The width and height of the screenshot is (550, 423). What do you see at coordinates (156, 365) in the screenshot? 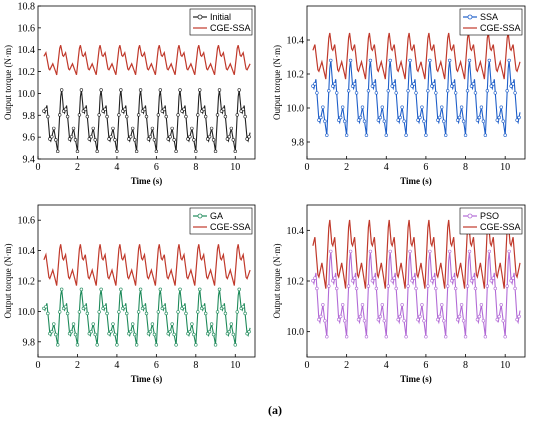
I see `x-tick-label: 6` at bounding box center [156, 365].